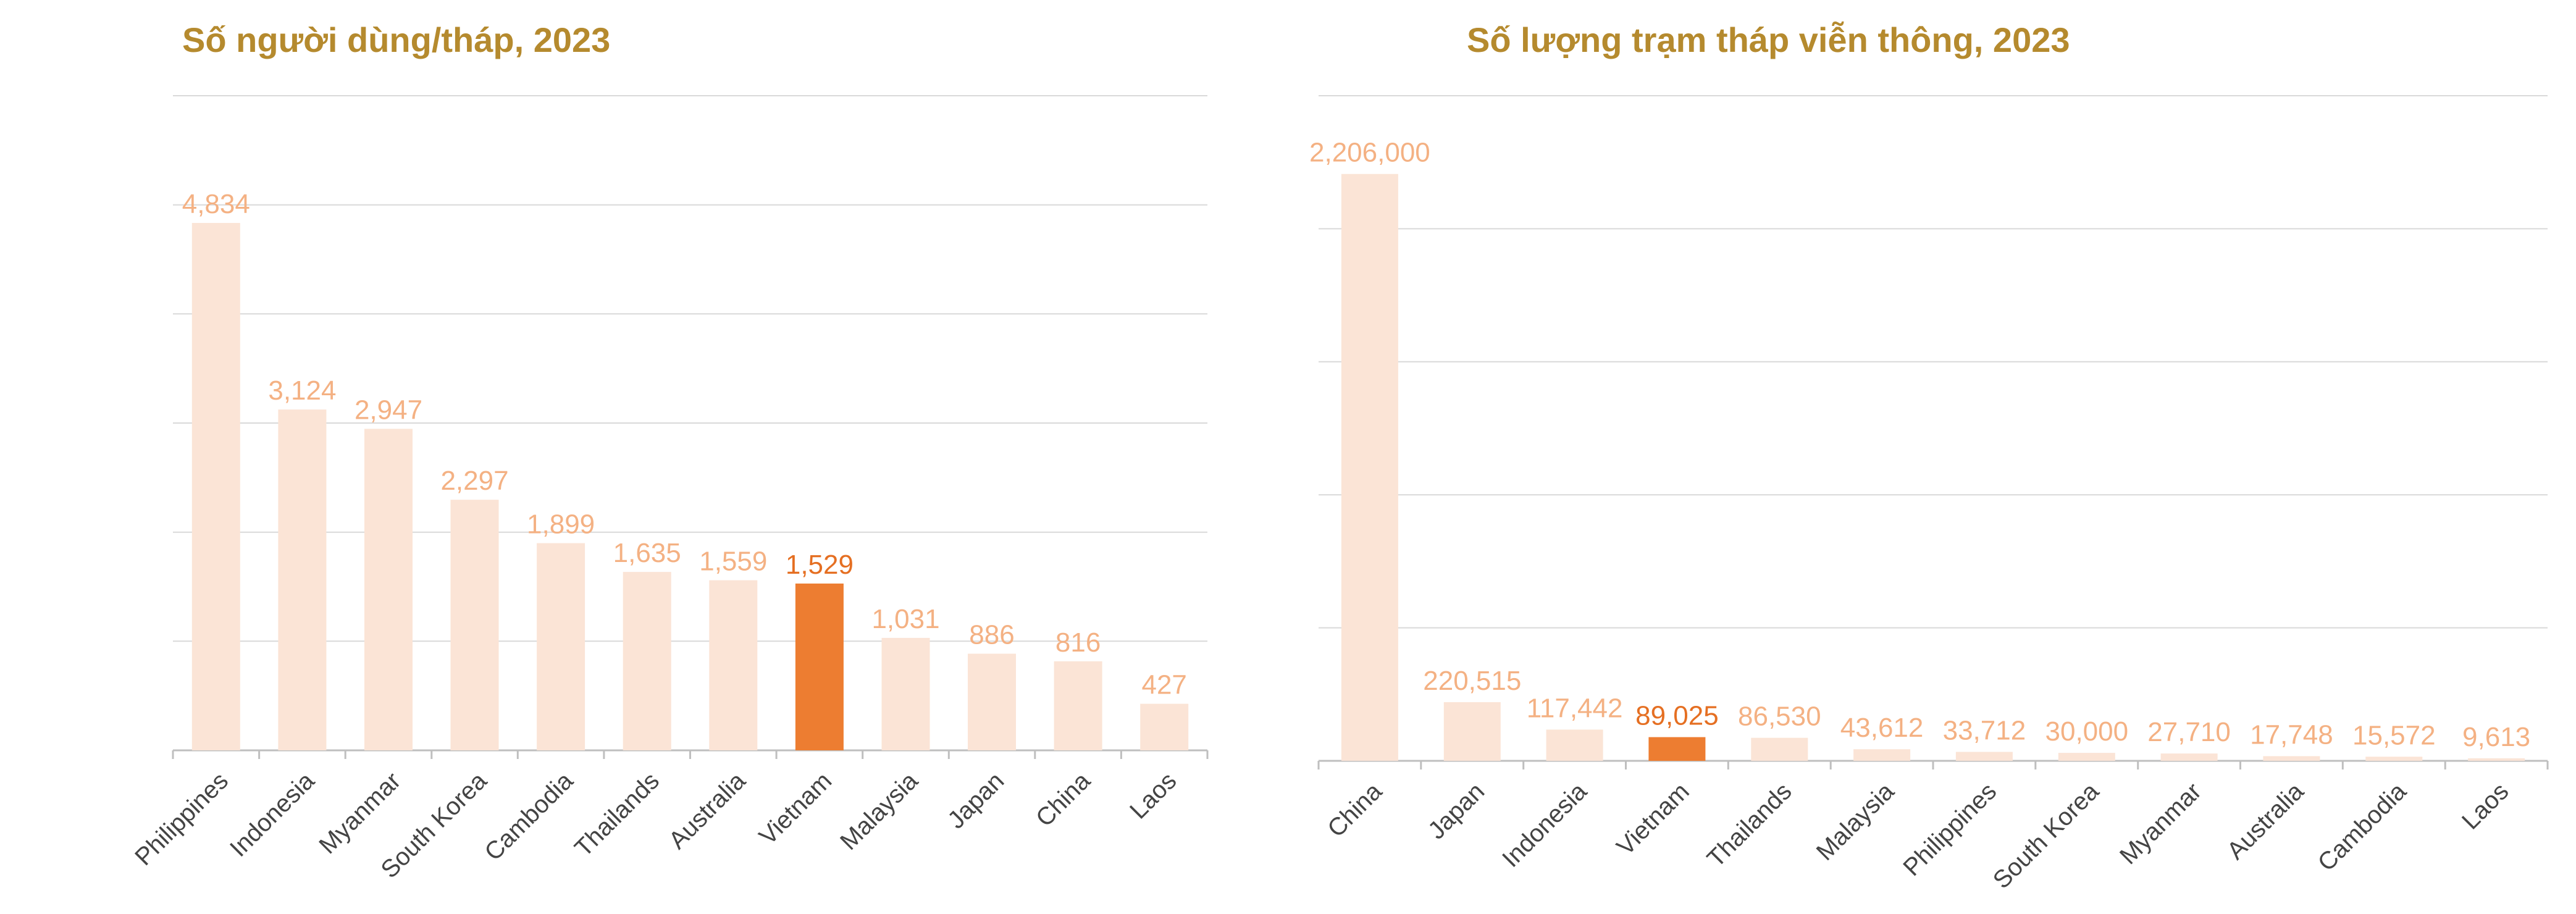 The width and height of the screenshot is (2576, 914). What do you see at coordinates (1078, 705) in the screenshot?
I see `bar-users-per-tower-china` at bounding box center [1078, 705].